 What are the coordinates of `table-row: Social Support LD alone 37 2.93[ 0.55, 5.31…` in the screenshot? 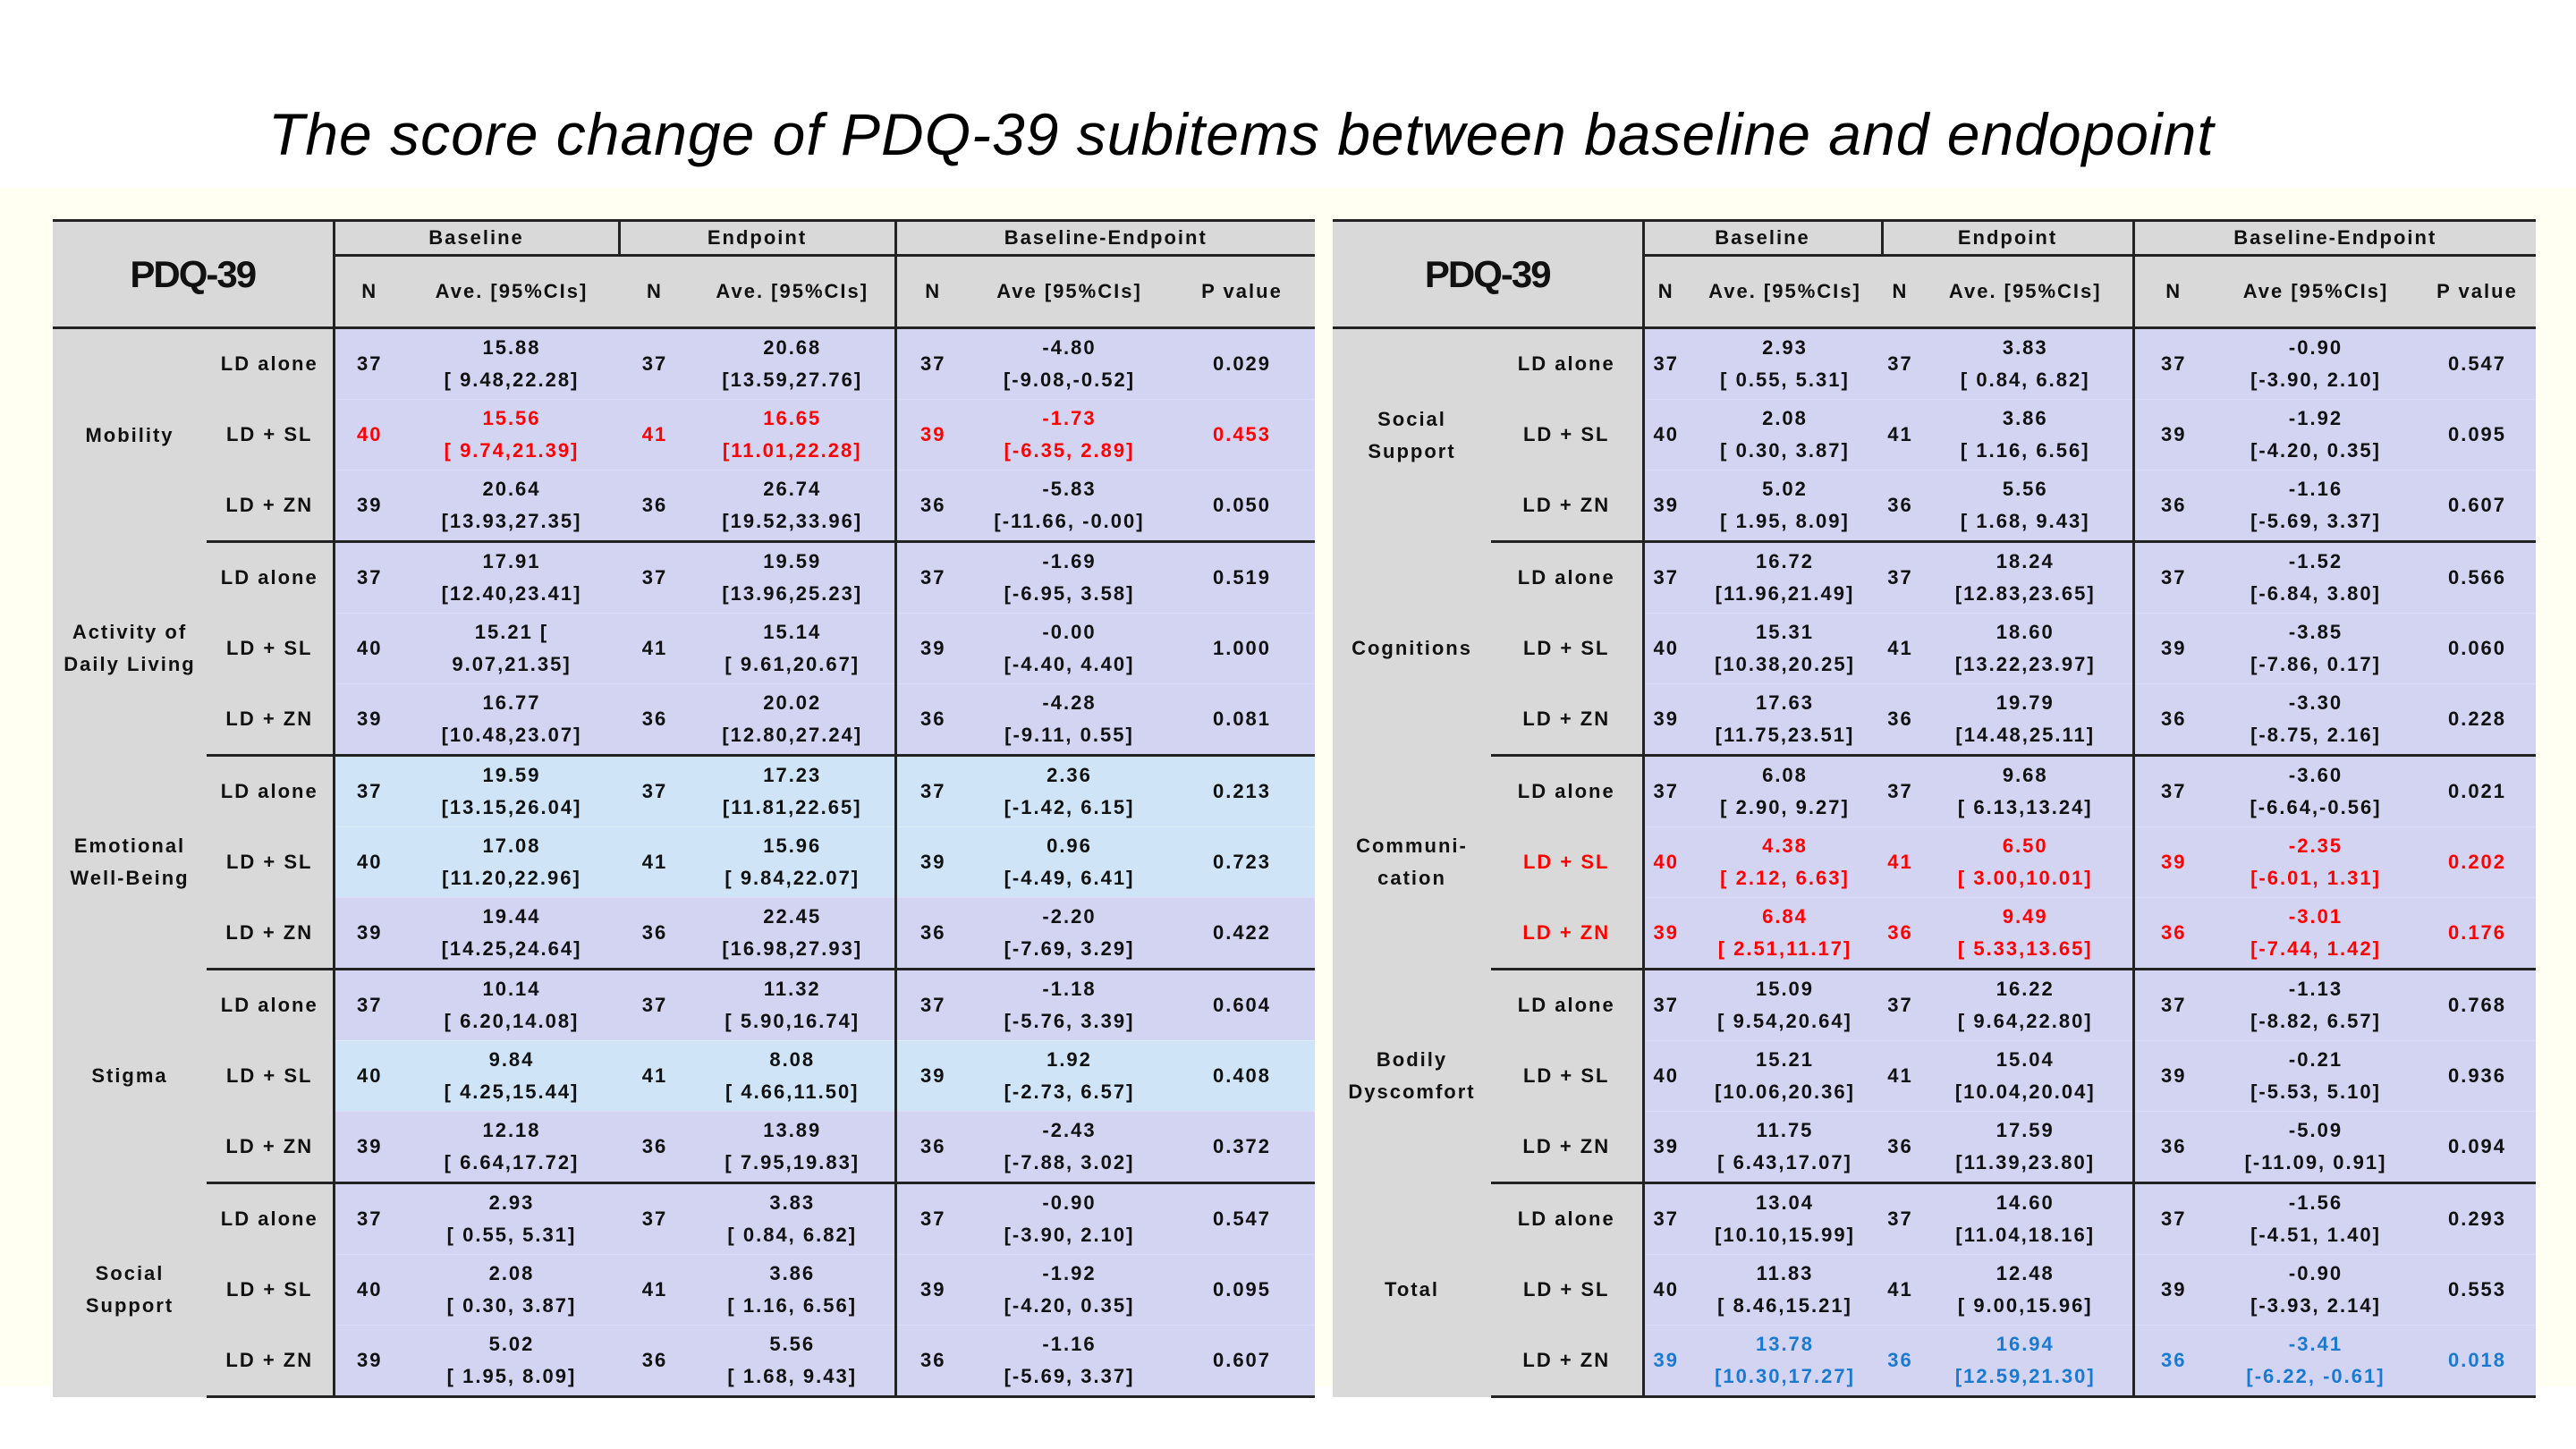 It's located at (684, 1289).